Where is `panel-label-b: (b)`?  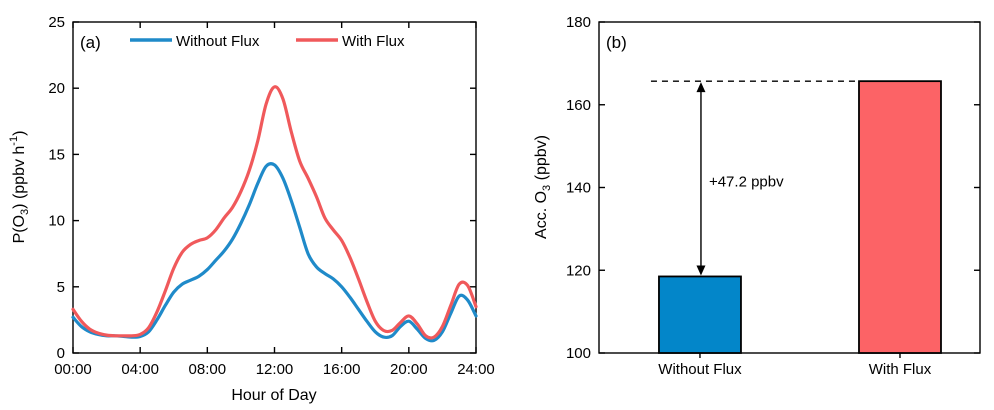
panel-label-b: (b) is located at coordinates (616, 42).